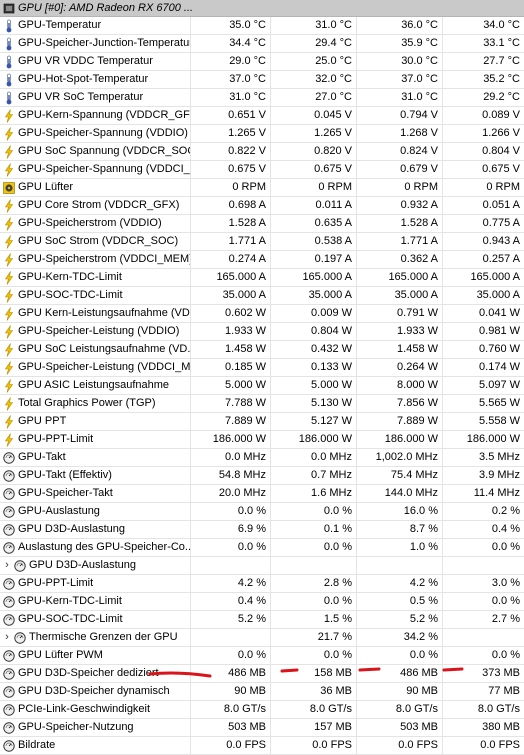  Describe the element at coordinates (262, 422) in the screenshot. I see `sensor-row: GPU PPT 7.889 W 5.127 W 7.889 W 5.558 W` at that location.